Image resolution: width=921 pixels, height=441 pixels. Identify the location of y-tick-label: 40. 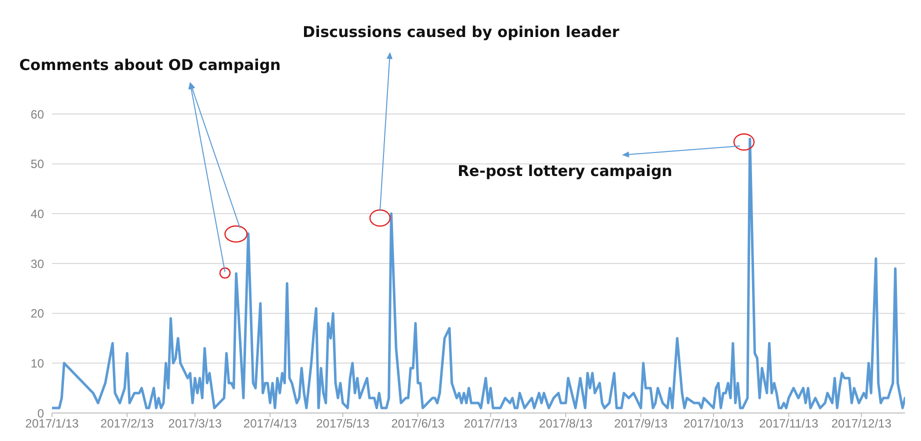
(37, 213).